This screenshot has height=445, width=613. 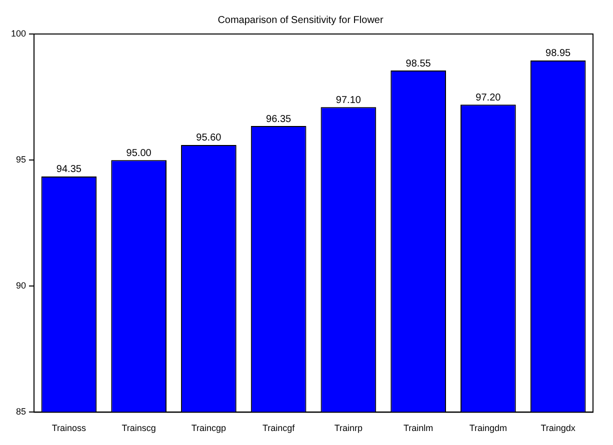 What do you see at coordinates (348, 428) in the screenshot?
I see `x-tick-label: Trainrp` at bounding box center [348, 428].